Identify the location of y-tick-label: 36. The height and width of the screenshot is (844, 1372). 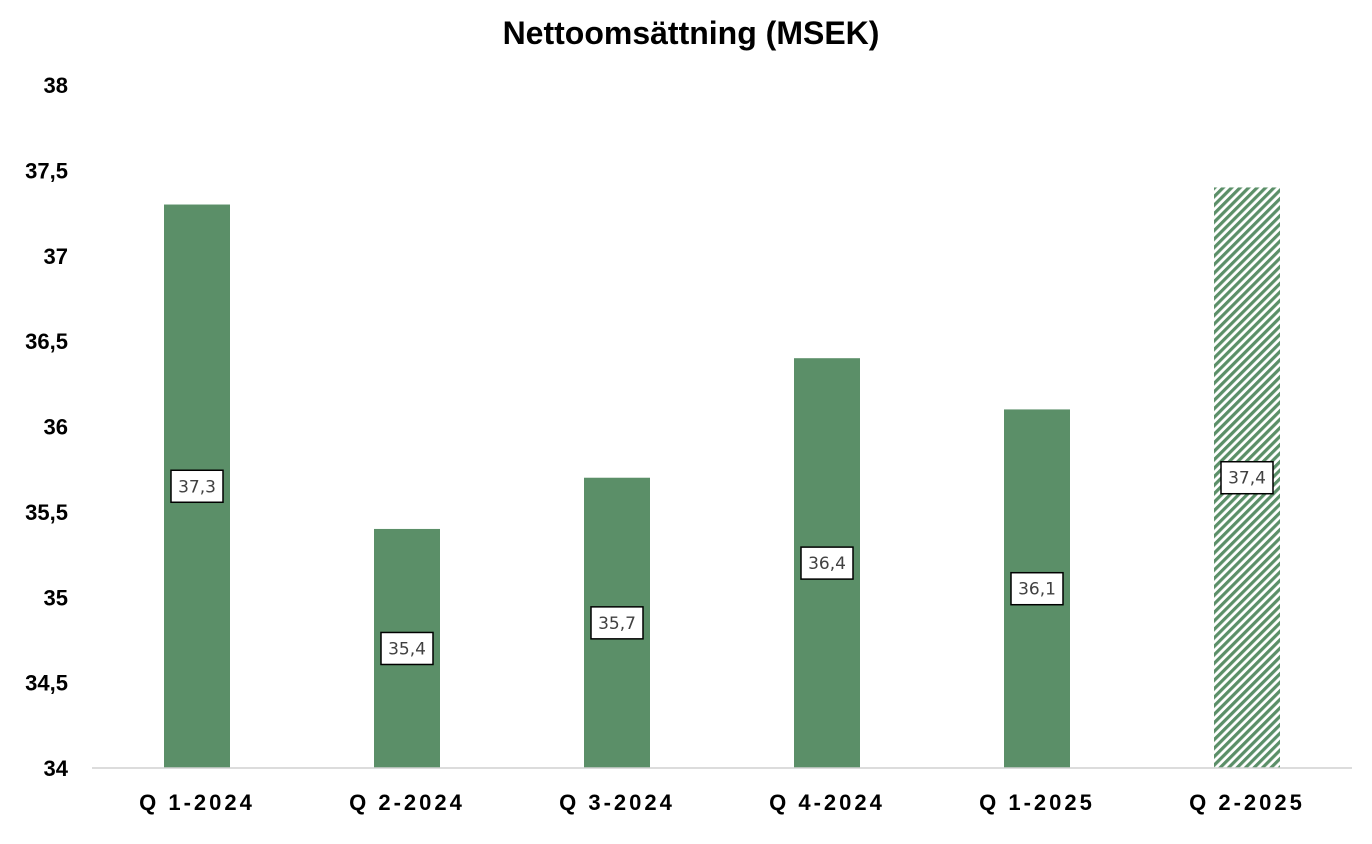
(56, 427).